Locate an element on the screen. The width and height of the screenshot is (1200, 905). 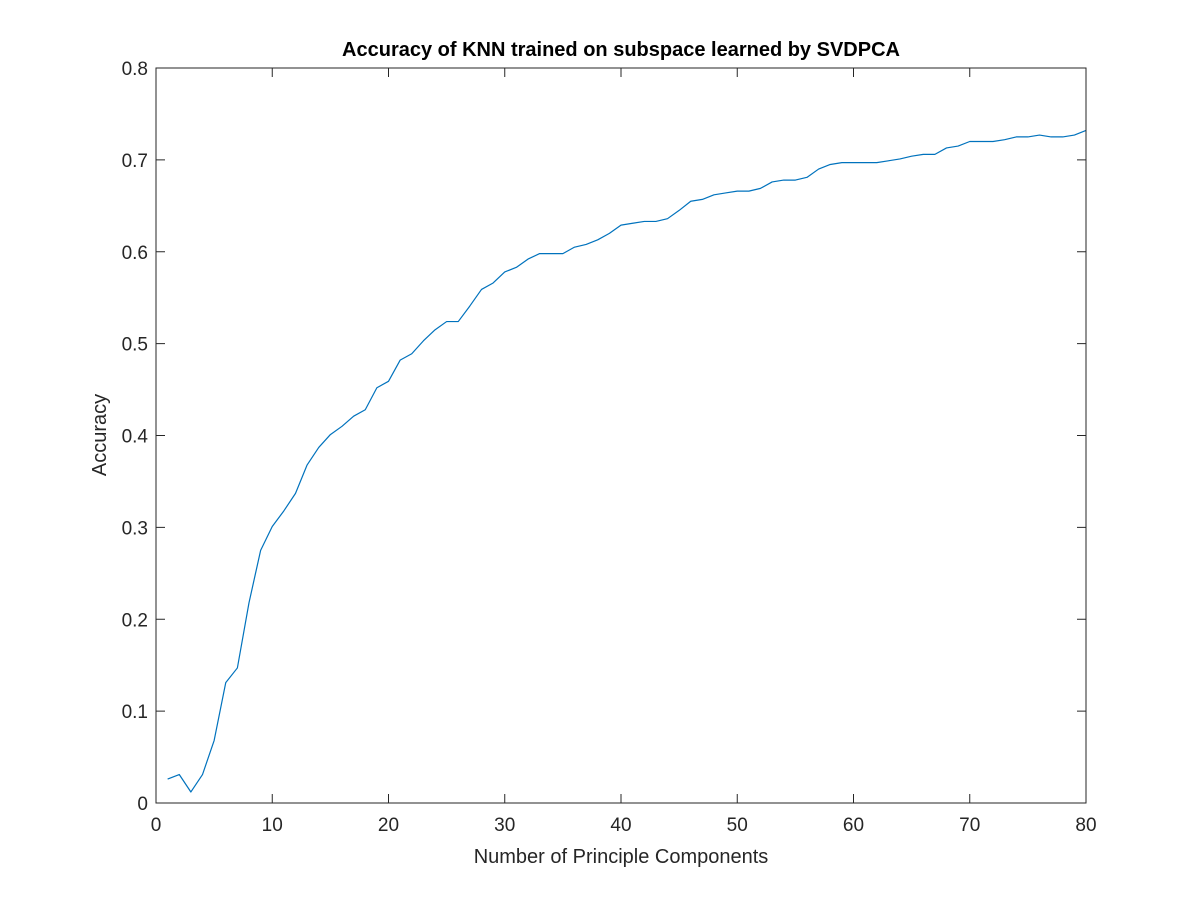
y-tick-label: 0.7 is located at coordinates (135, 161).